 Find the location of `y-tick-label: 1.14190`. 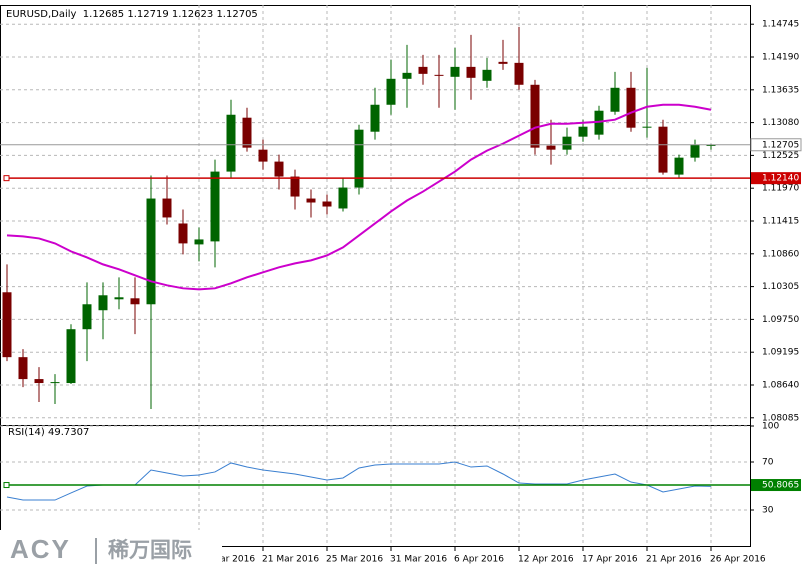

y-tick-label: 1.14190 is located at coordinates (780, 58).